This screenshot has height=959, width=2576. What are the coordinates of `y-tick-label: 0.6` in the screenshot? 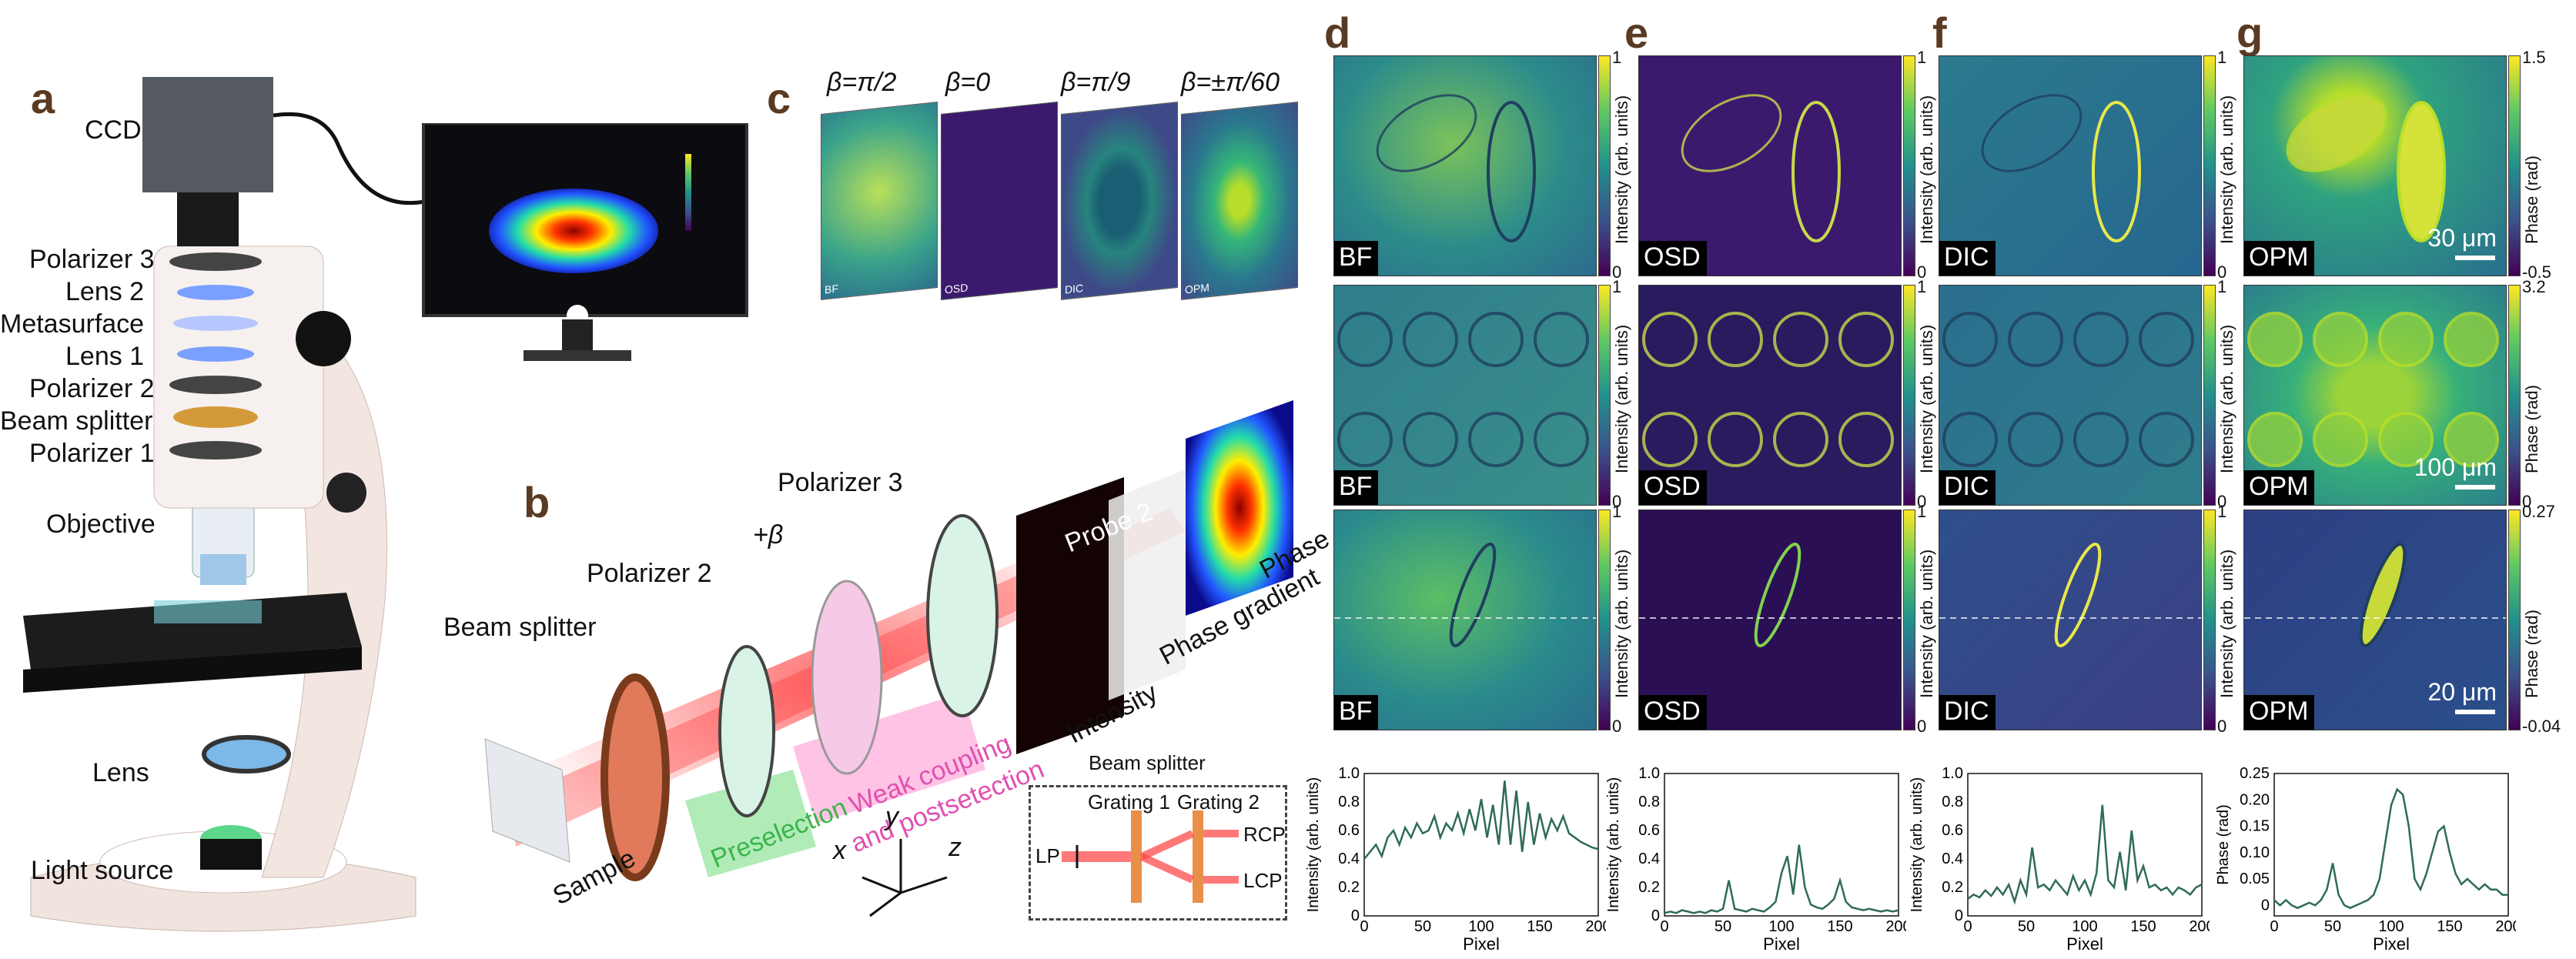 It's located at (1349, 830).